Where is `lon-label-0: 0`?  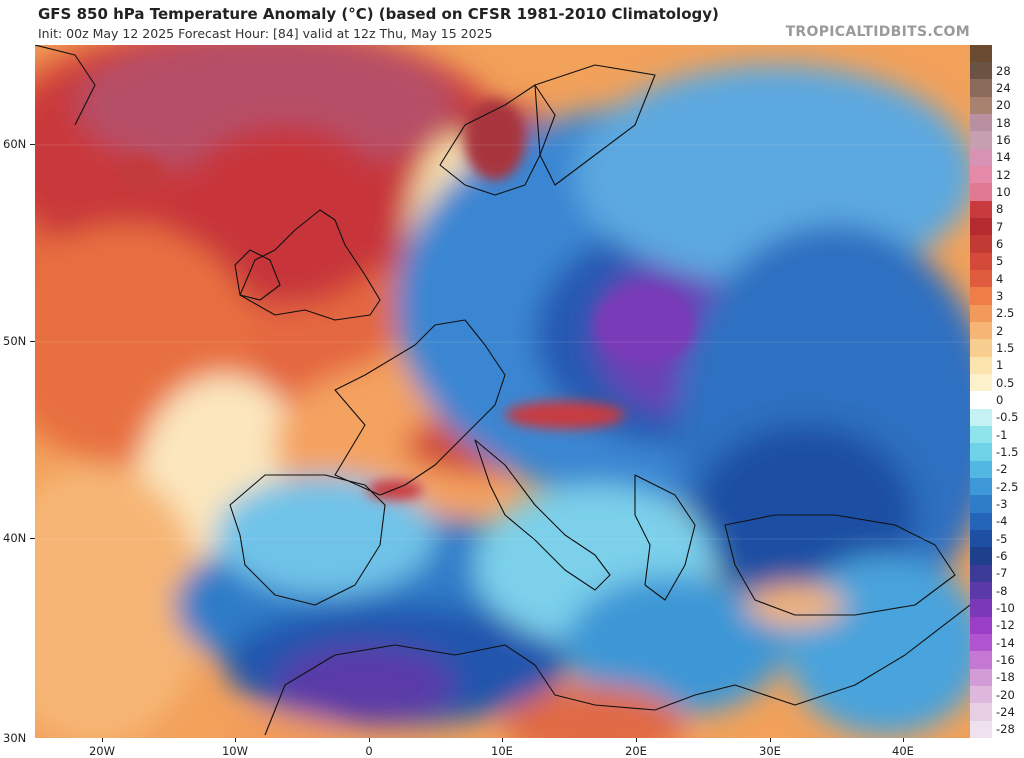
lon-label-0: 0 is located at coordinates (369, 751).